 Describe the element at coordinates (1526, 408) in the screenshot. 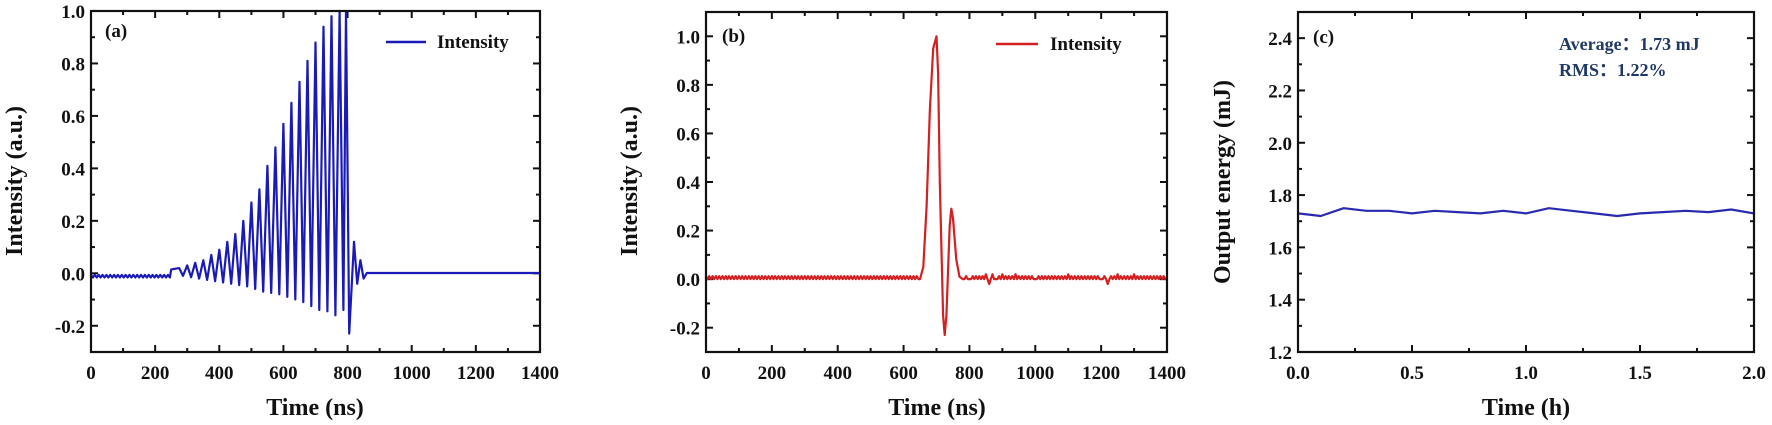

I see `x-axis-title-c: Time (h)` at that location.